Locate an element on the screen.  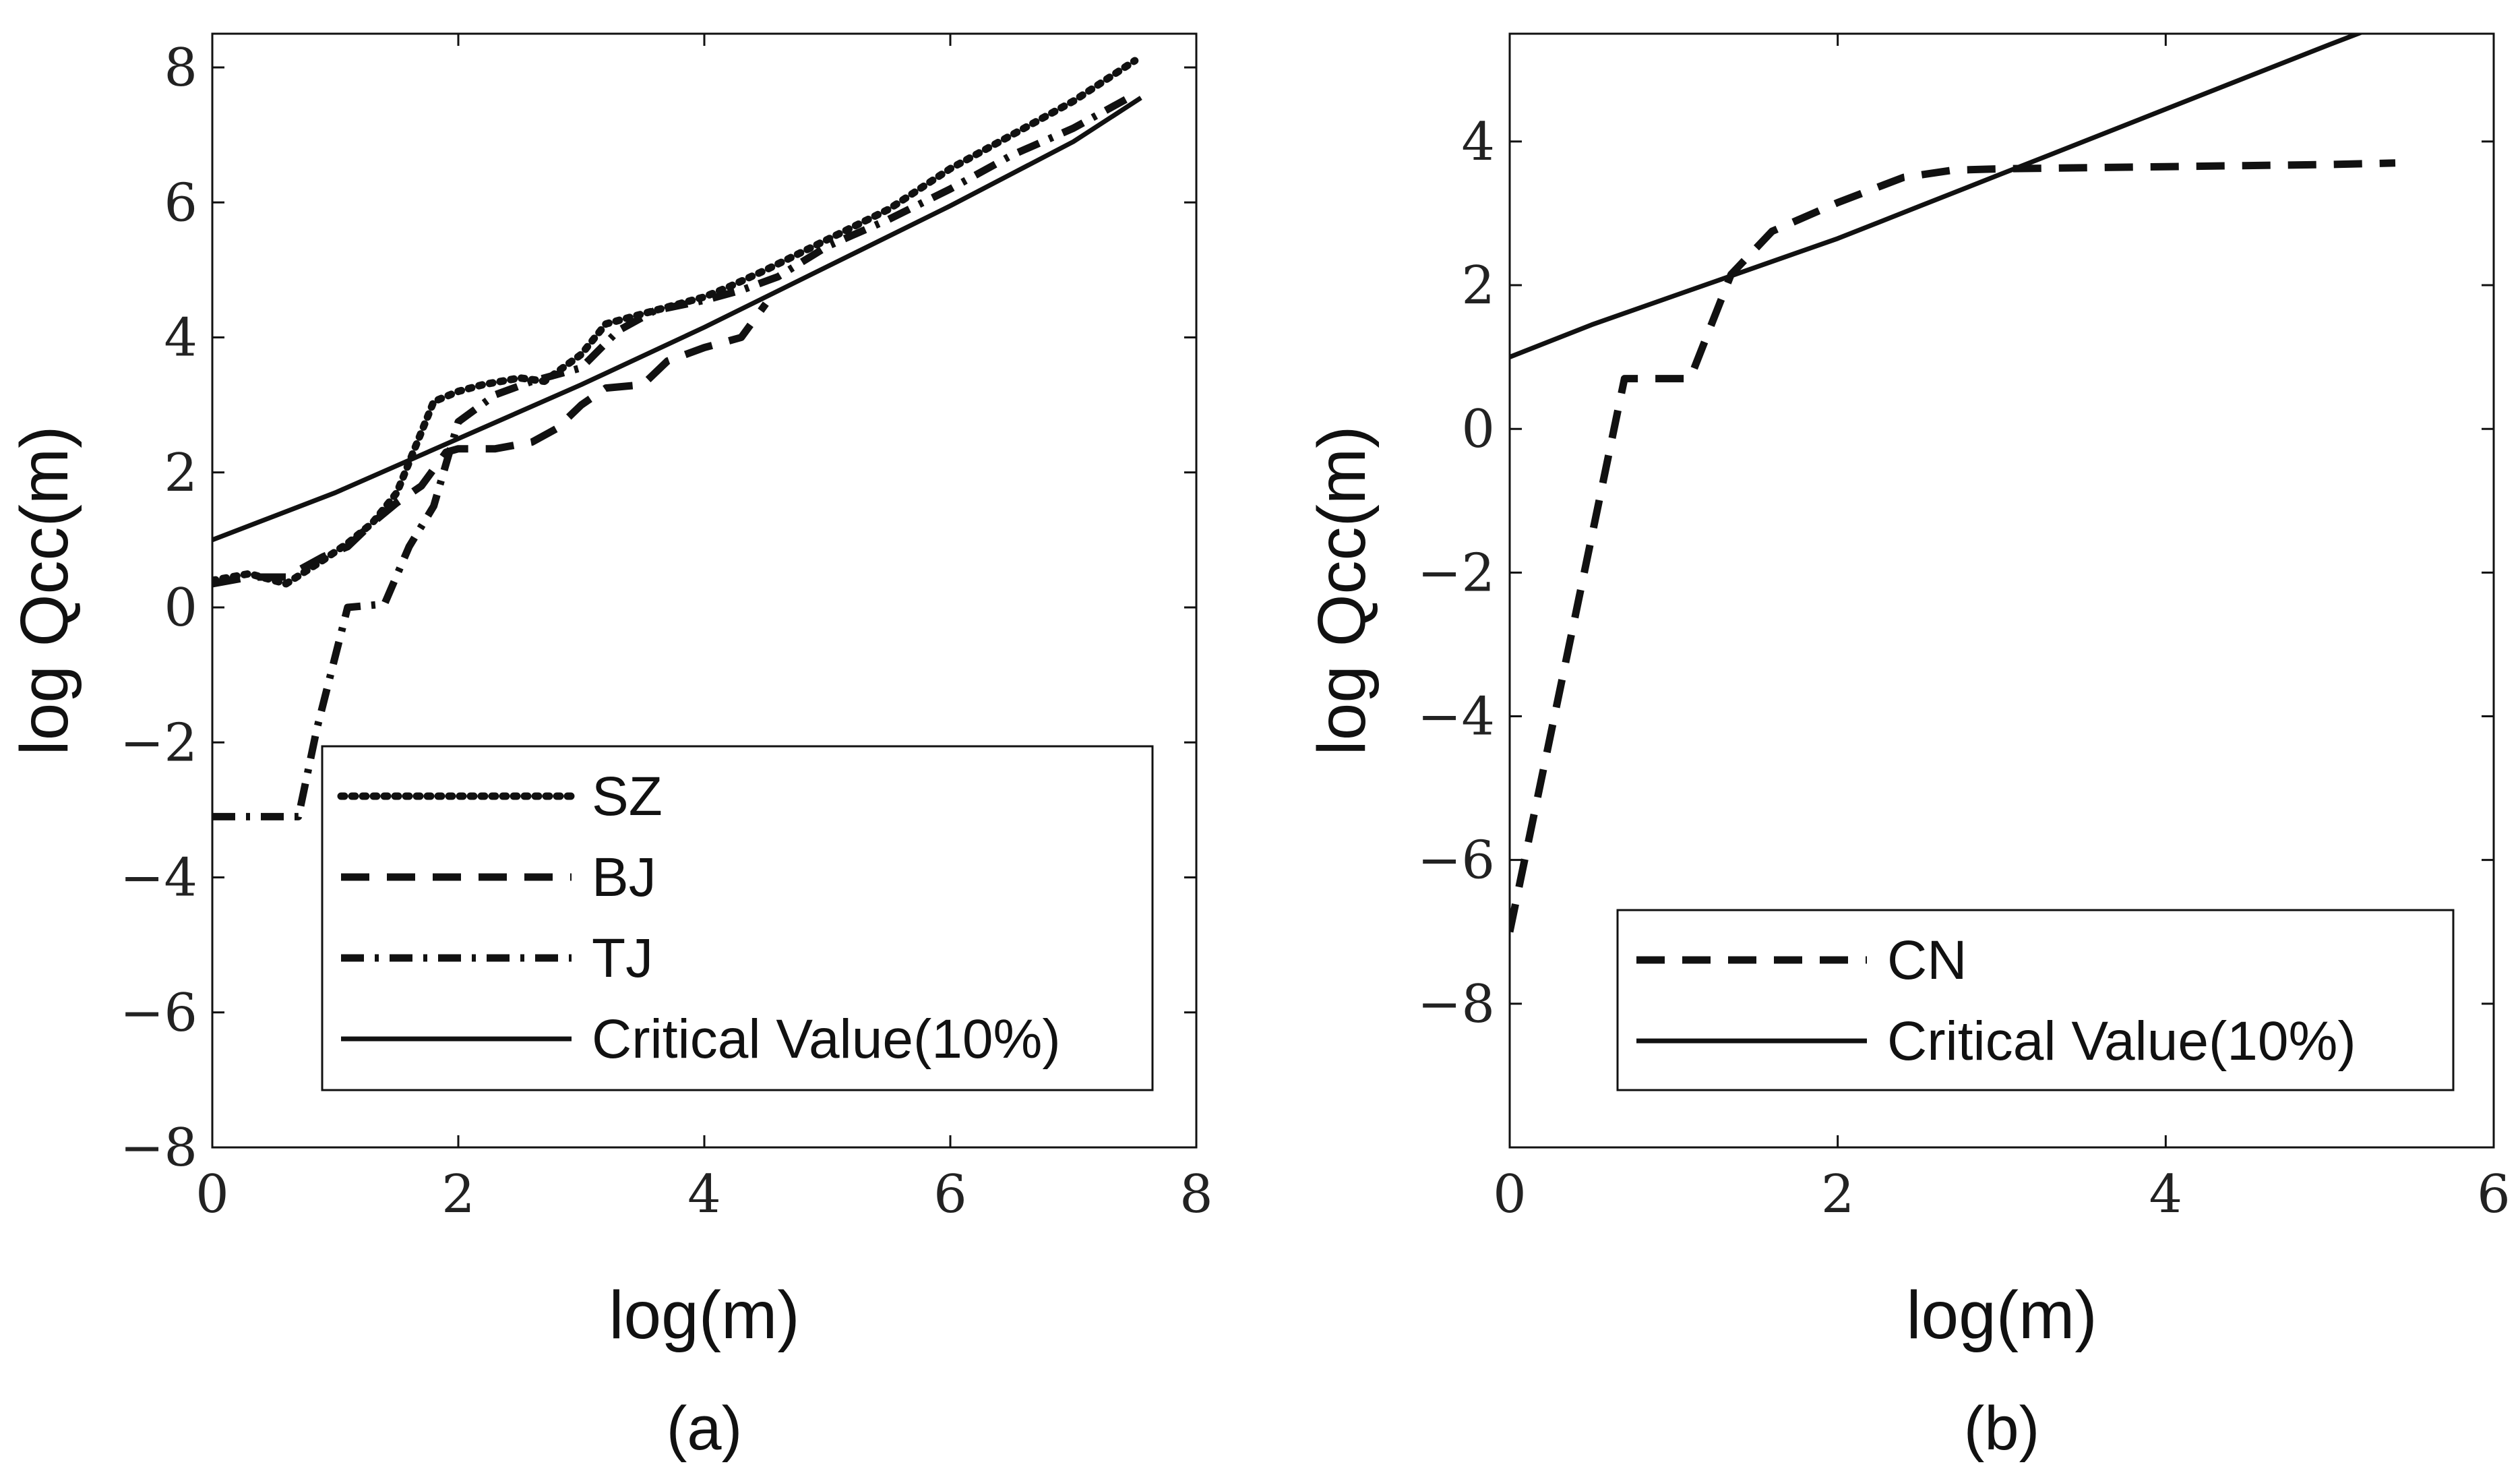
panel-label: (b) is located at coordinates (2001, 1429).